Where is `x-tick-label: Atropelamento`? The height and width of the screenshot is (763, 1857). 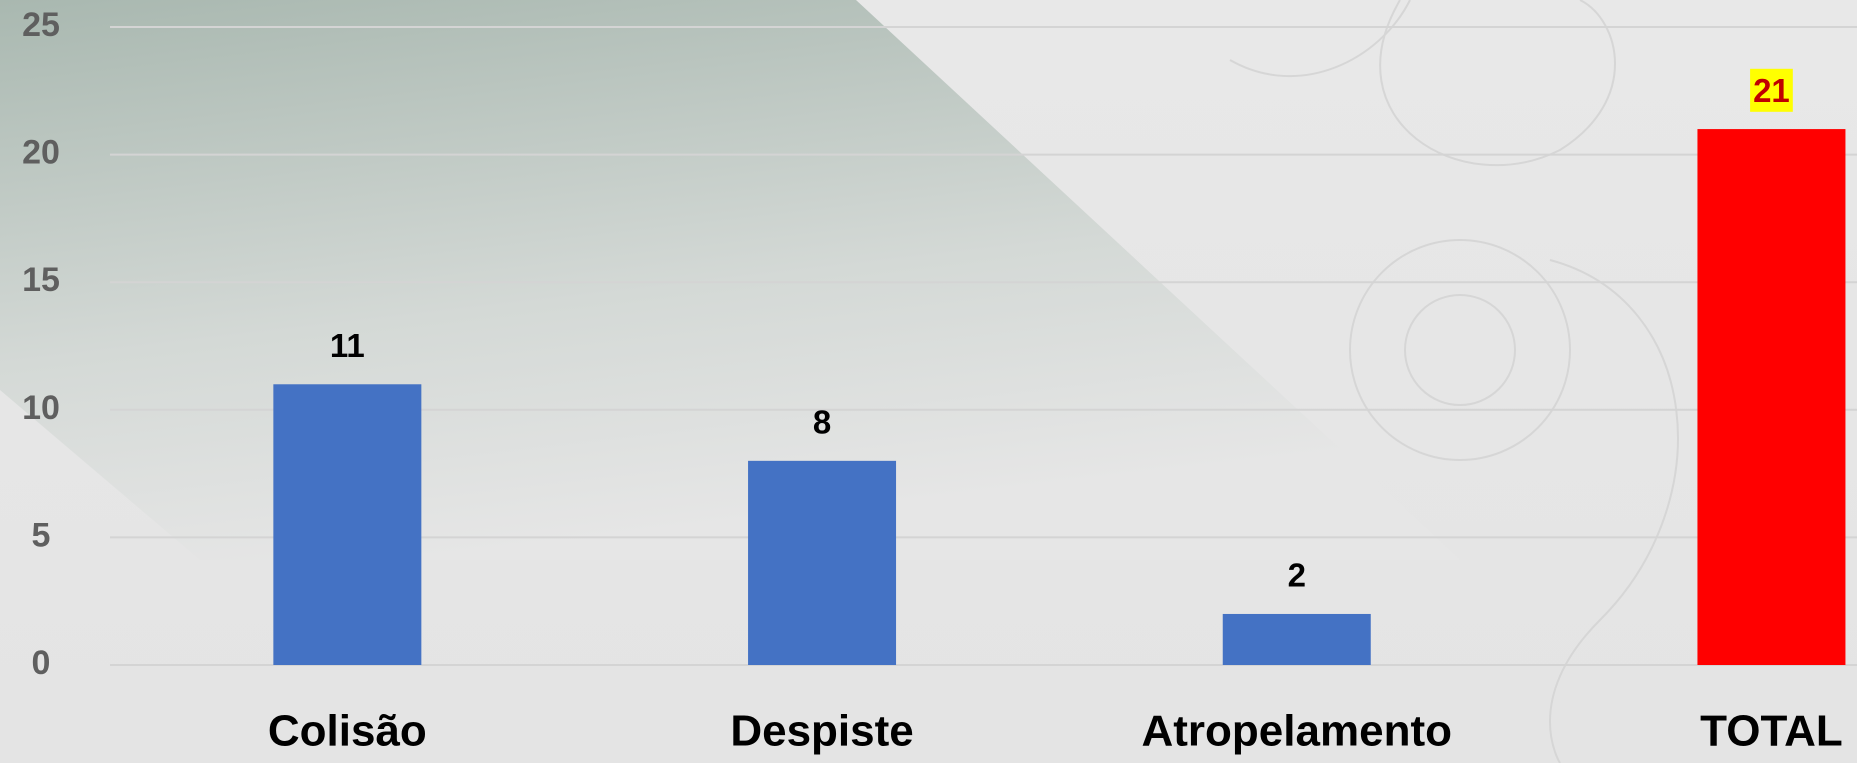
x-tick-label: Atropelamento is located at coordinates (1297, 731).